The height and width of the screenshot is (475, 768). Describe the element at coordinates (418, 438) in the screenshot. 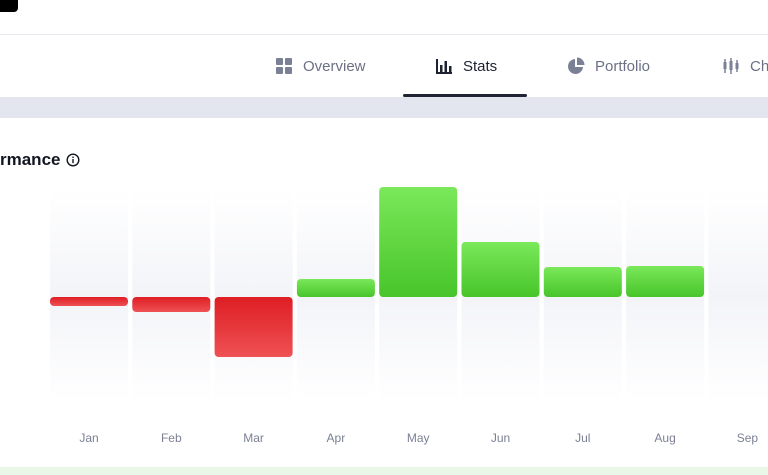

I see `x-tick-label-may: May` at that location.